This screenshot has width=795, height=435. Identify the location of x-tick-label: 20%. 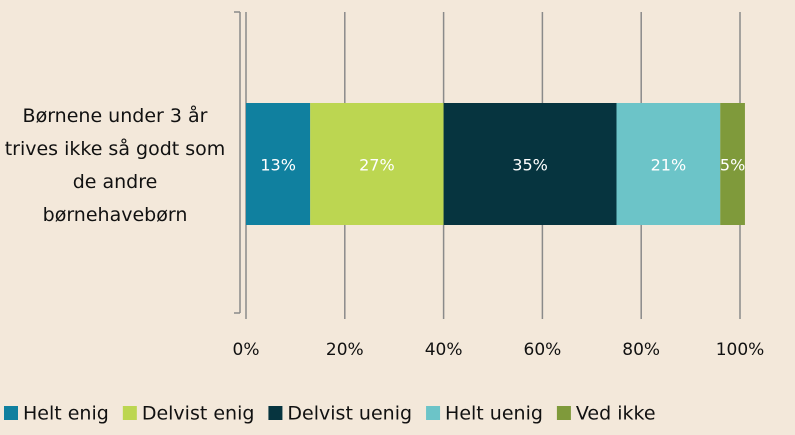
(345, 350).